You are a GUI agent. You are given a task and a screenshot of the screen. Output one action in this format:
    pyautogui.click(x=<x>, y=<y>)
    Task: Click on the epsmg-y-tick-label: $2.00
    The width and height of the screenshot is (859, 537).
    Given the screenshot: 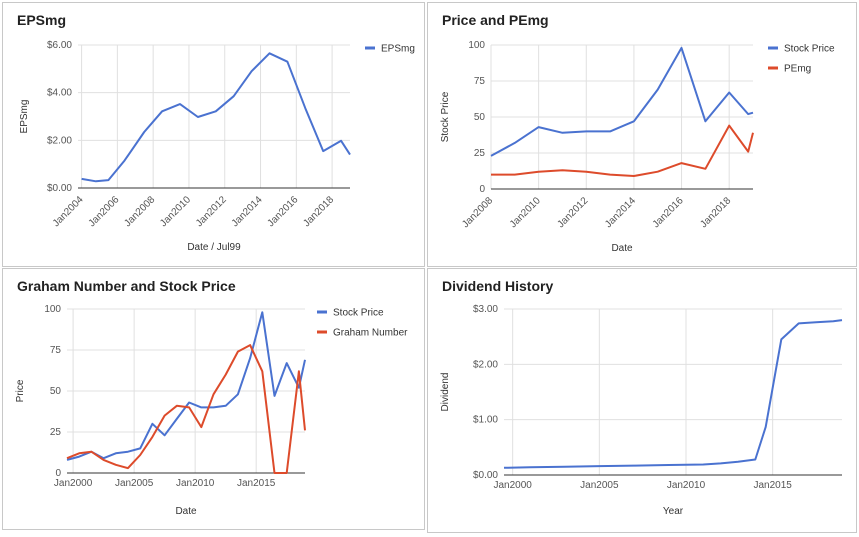 What is the action you would take?
    pyautogui.click(x=59, y=140)
    